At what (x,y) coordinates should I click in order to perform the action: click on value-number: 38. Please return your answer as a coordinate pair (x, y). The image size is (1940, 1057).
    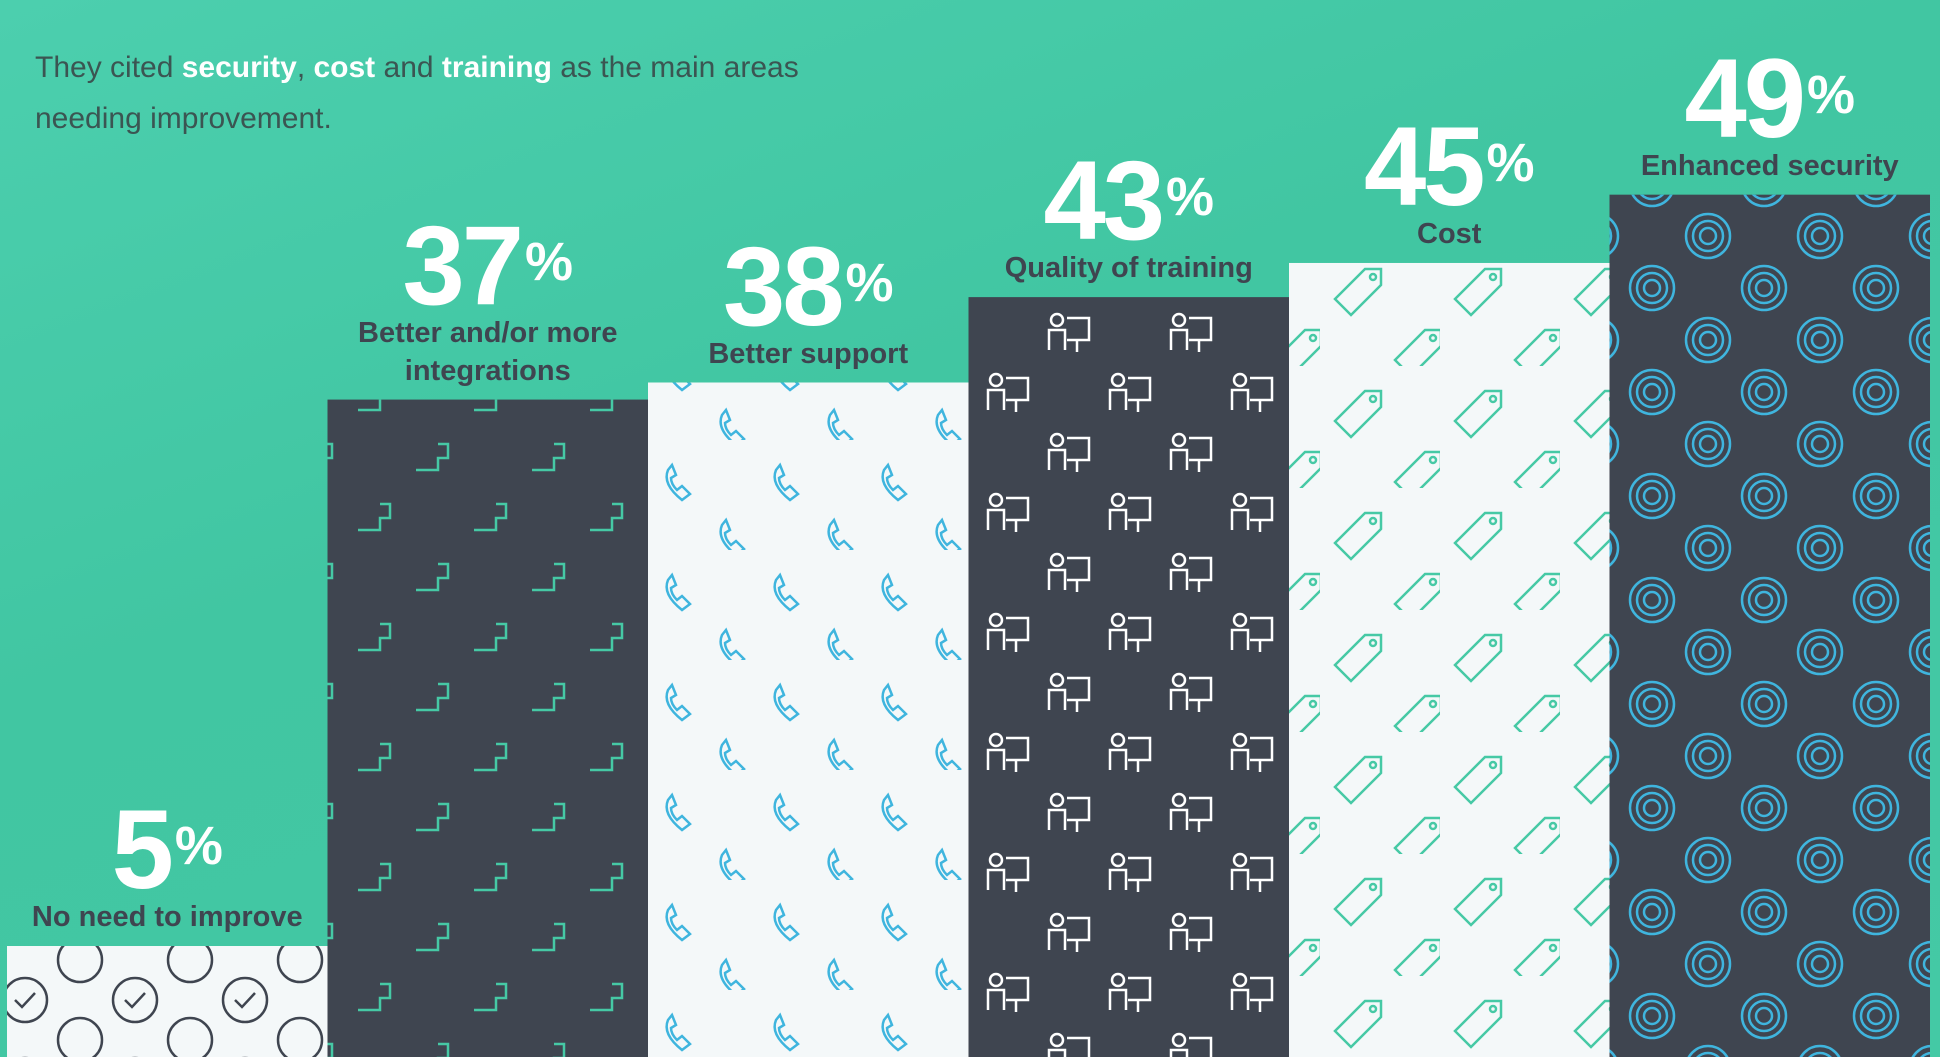
    Looking at the image, I should click on (783, 286).